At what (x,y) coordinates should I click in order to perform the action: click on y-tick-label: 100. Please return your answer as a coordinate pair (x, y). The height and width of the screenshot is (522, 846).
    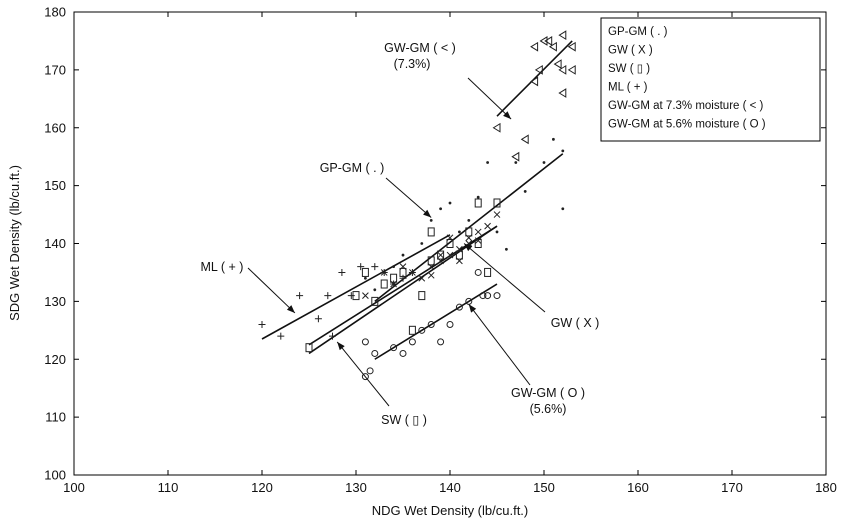
    Looking at the image, I should click on (55, 475).